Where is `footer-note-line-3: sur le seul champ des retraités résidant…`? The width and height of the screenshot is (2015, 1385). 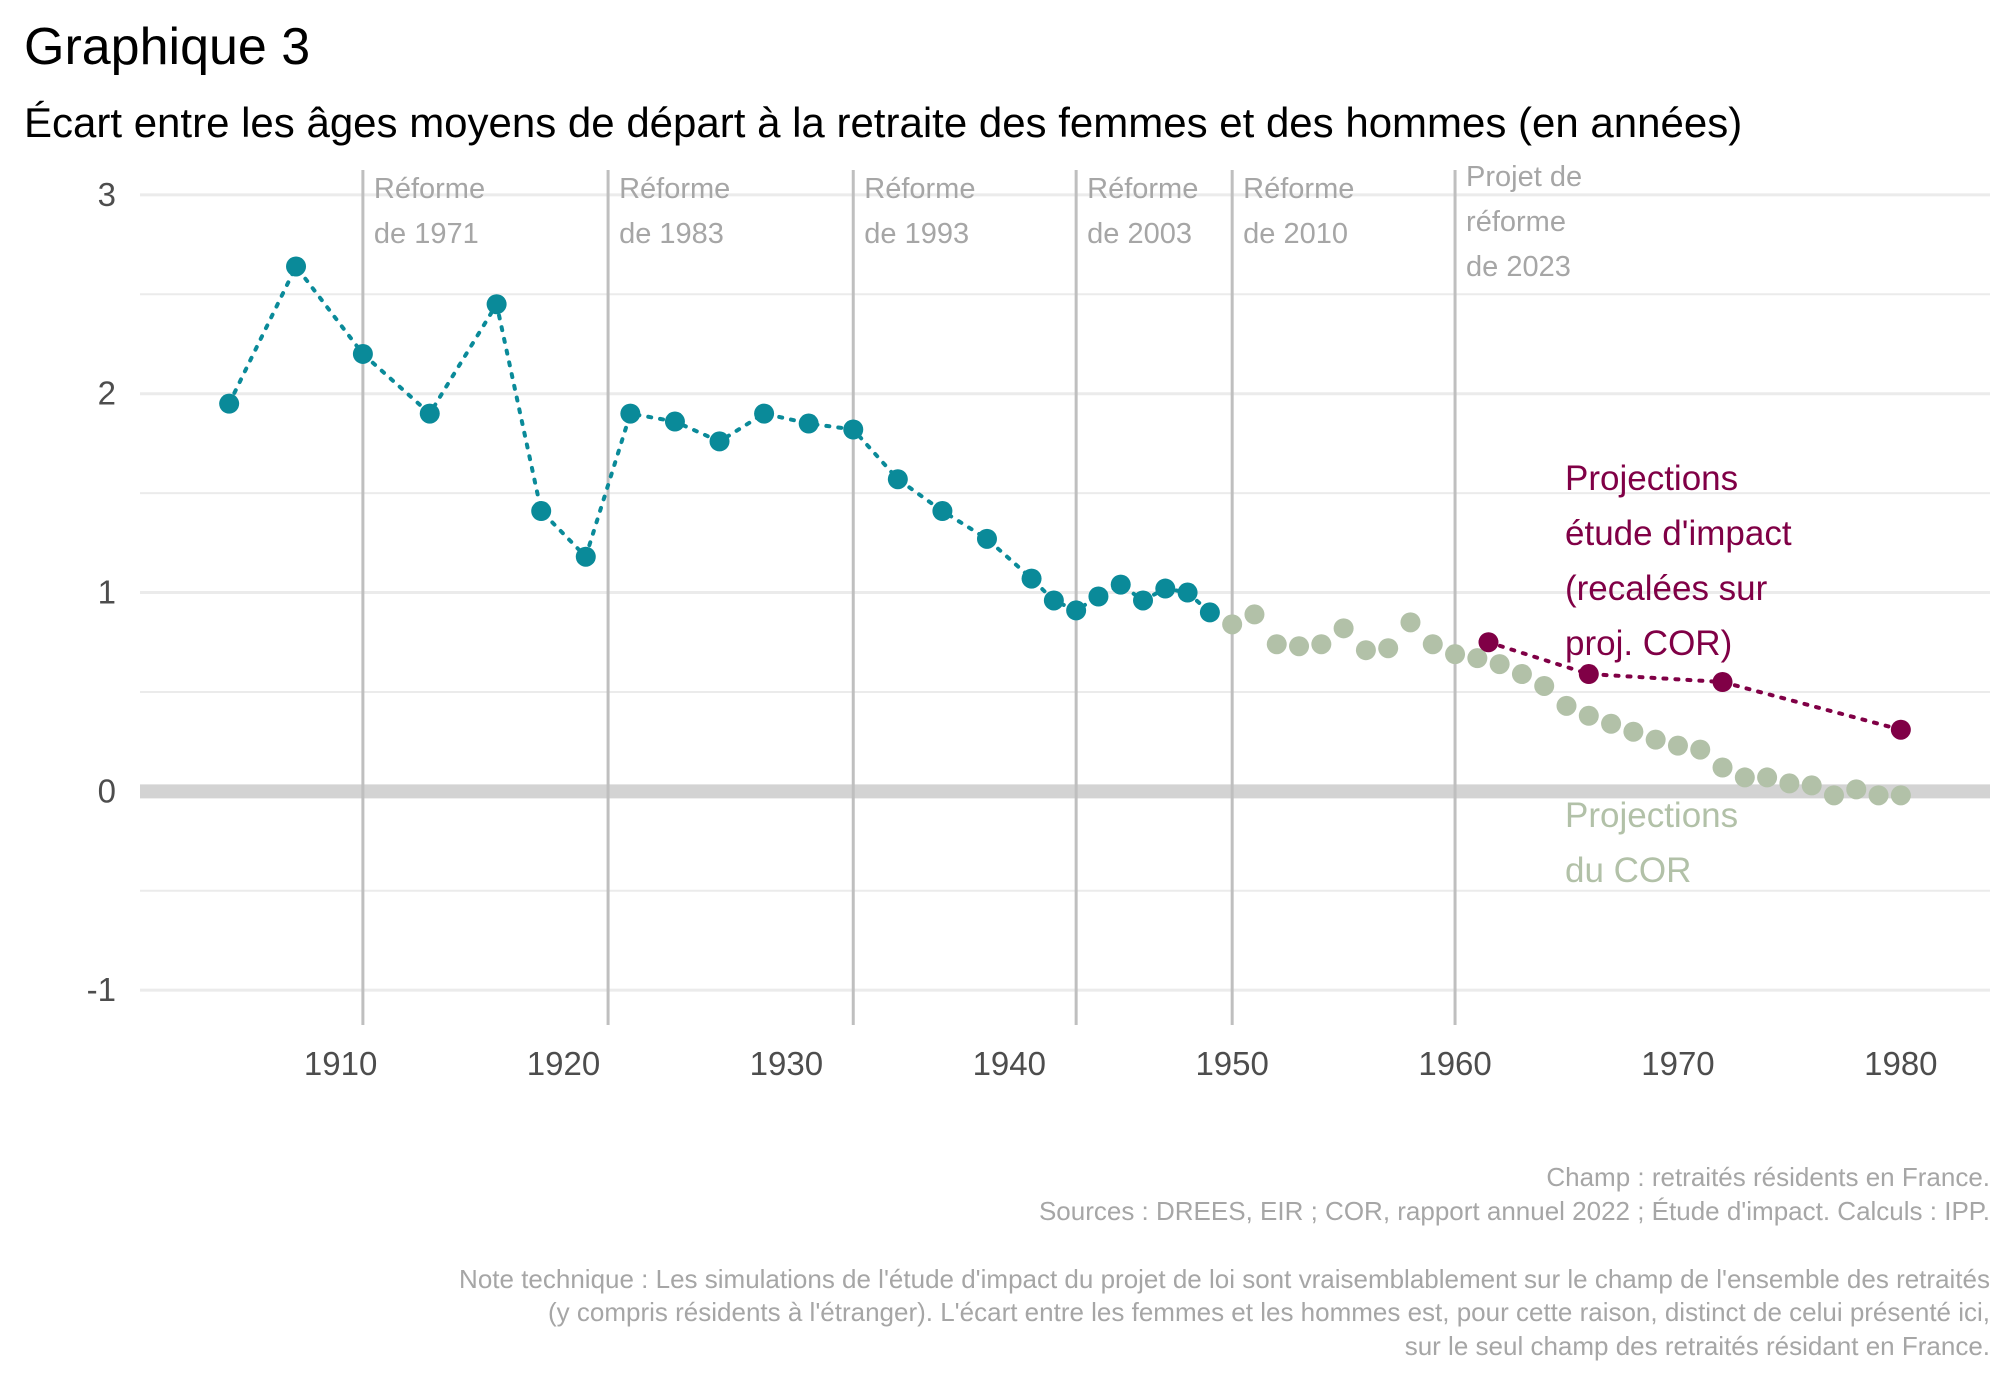
footer-note-line-3: sur le seul champ des retraités résidant… is located at coordinates (1697, 1346).